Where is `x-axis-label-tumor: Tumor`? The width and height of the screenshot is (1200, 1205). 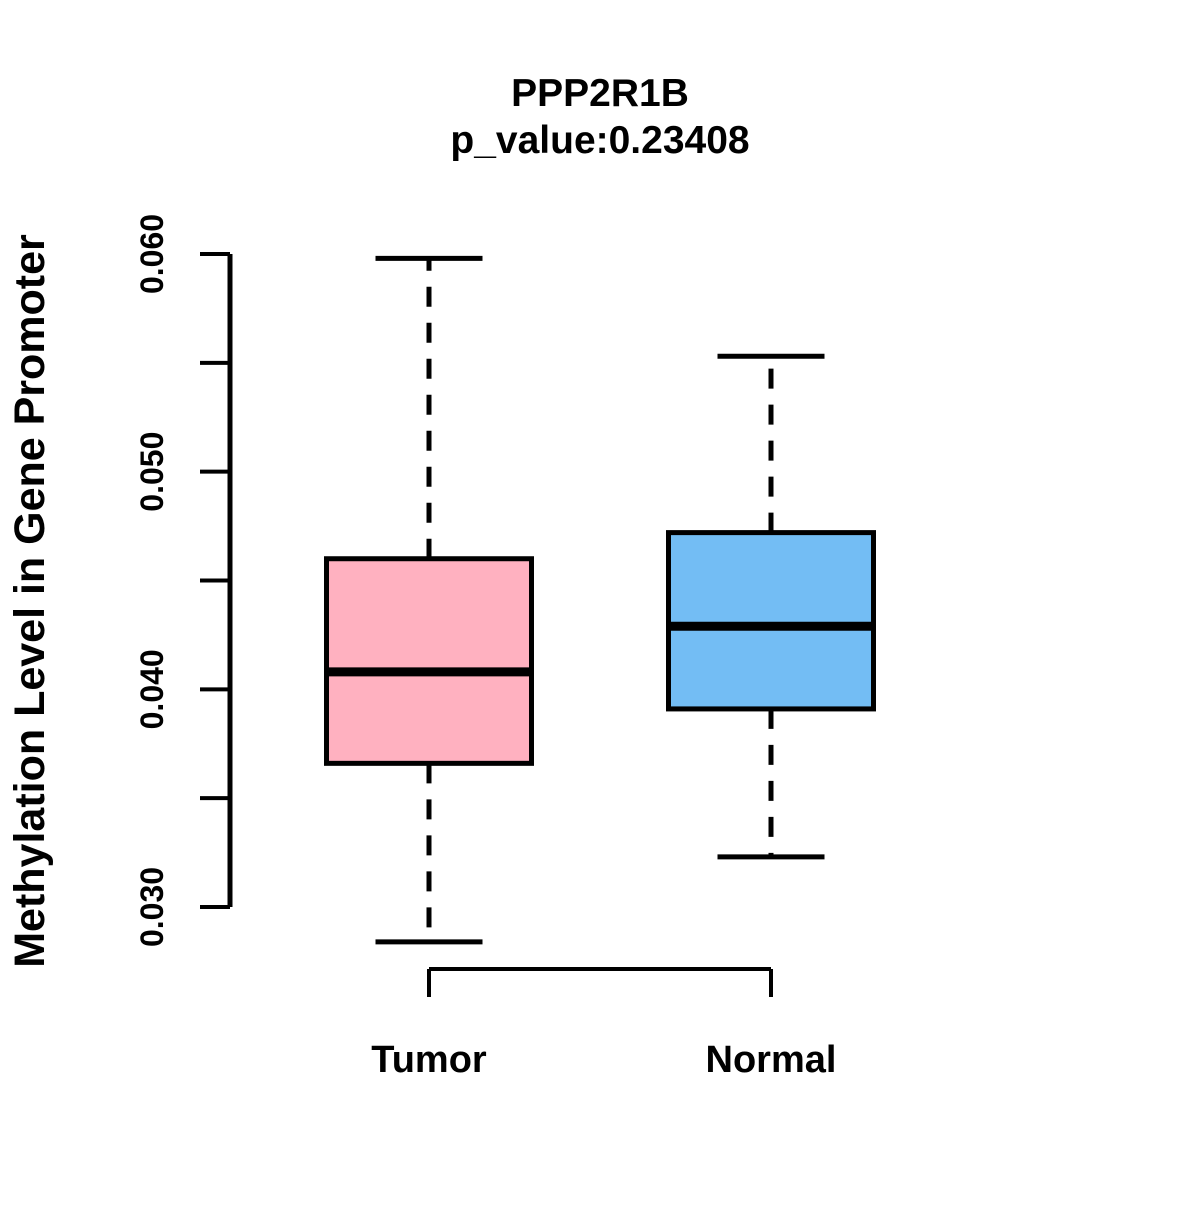 x-axis-label-tumor: Tumor is located at coordinates (429, 1060).